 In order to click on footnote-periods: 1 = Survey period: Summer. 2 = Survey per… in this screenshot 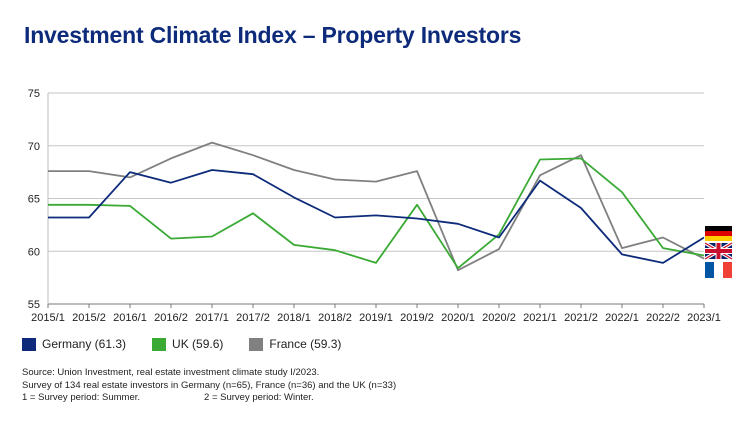, I will do `click(209, 398)`.